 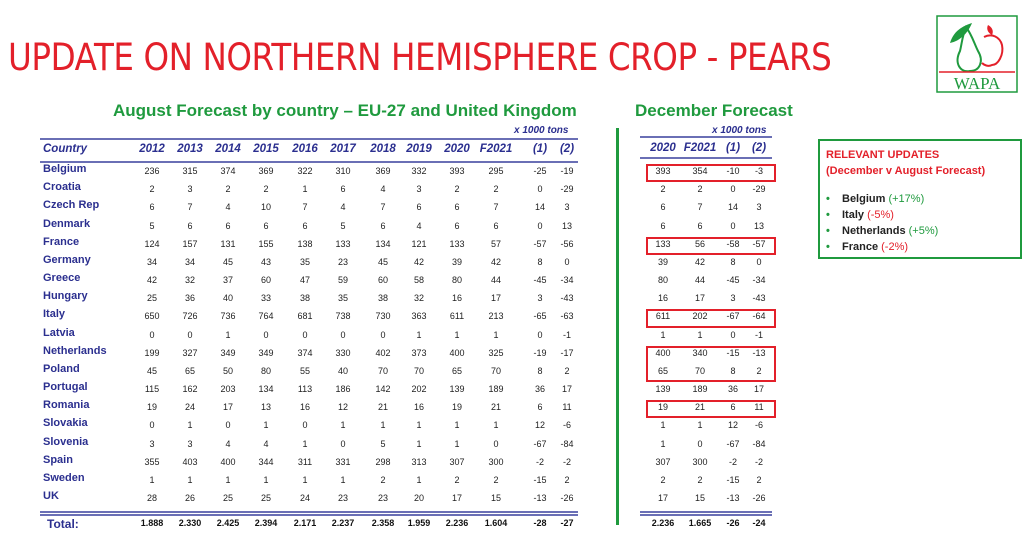 What do you see at coordinates (189, 407) in the screenshot?
I see `table-cell: 24` at bounding box center [189, 407].